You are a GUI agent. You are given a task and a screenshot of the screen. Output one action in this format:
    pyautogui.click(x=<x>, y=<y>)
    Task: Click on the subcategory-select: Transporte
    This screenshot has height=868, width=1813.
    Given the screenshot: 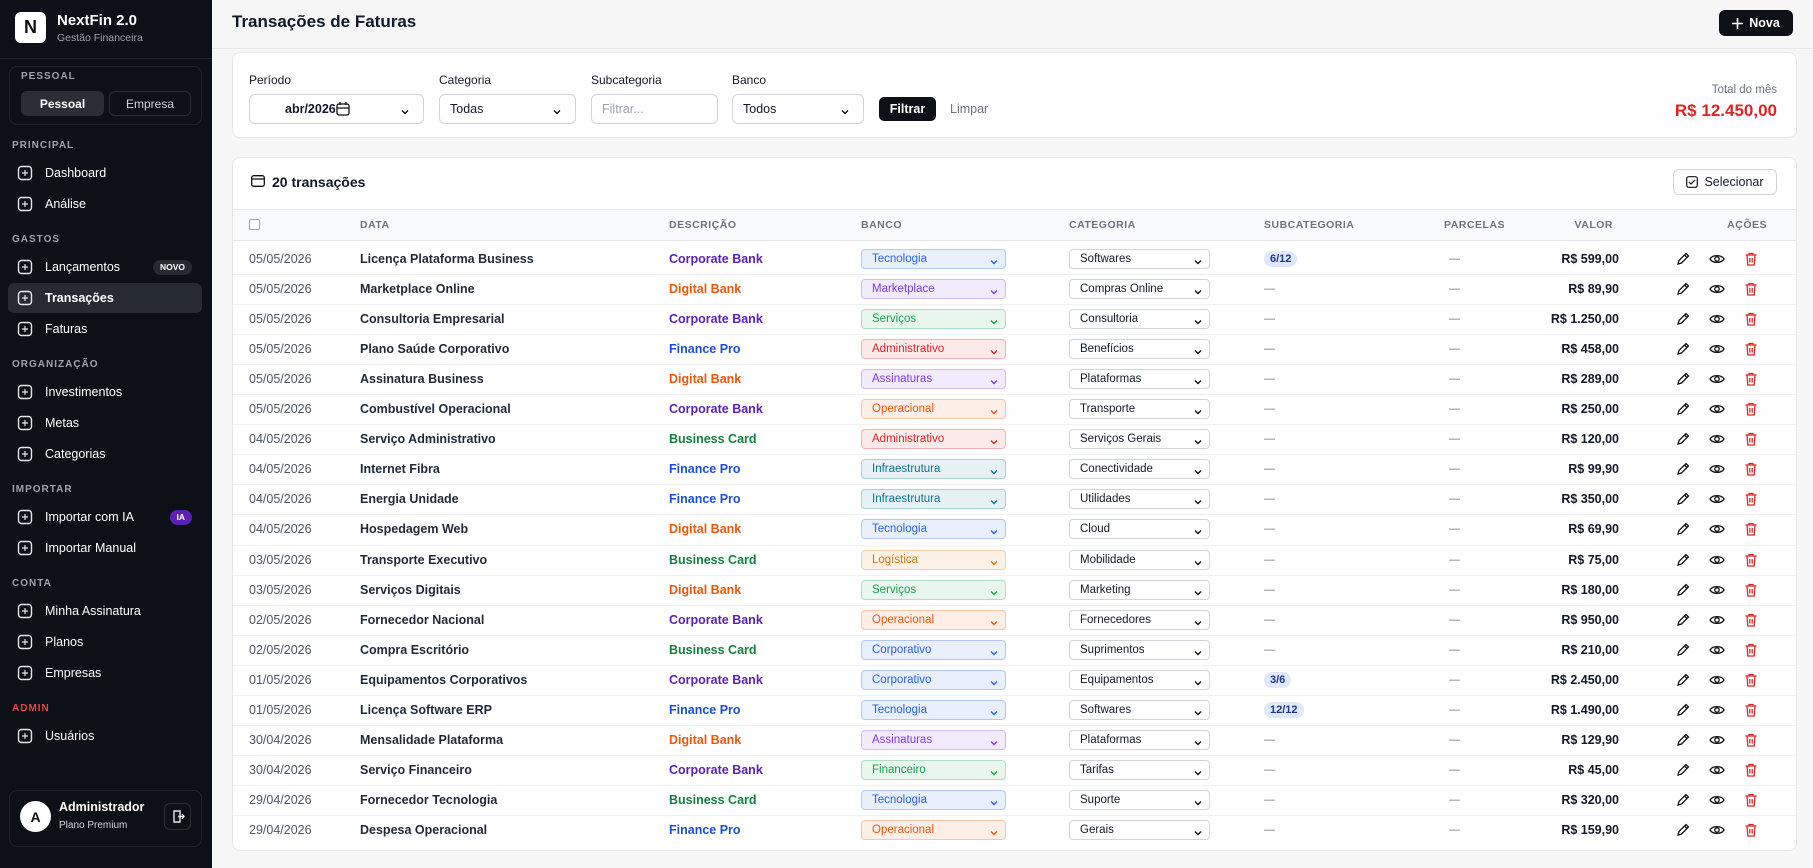 What is the action you would take?
    pyautogui.click(x=1139, y=409)
    